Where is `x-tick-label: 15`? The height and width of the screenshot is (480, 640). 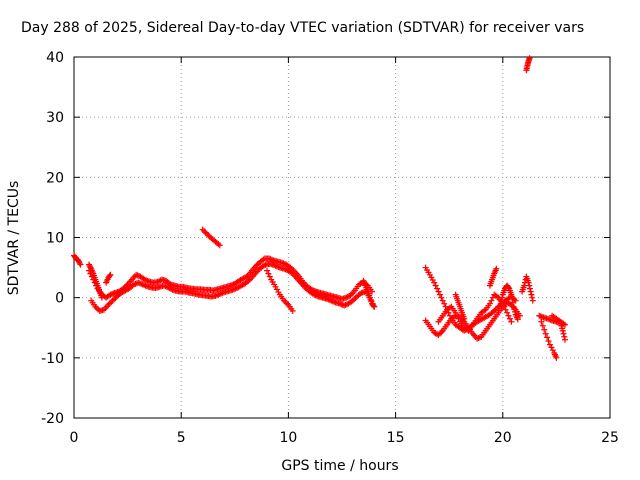
x-tick-label: 15 is located at coordinates (396, 438).